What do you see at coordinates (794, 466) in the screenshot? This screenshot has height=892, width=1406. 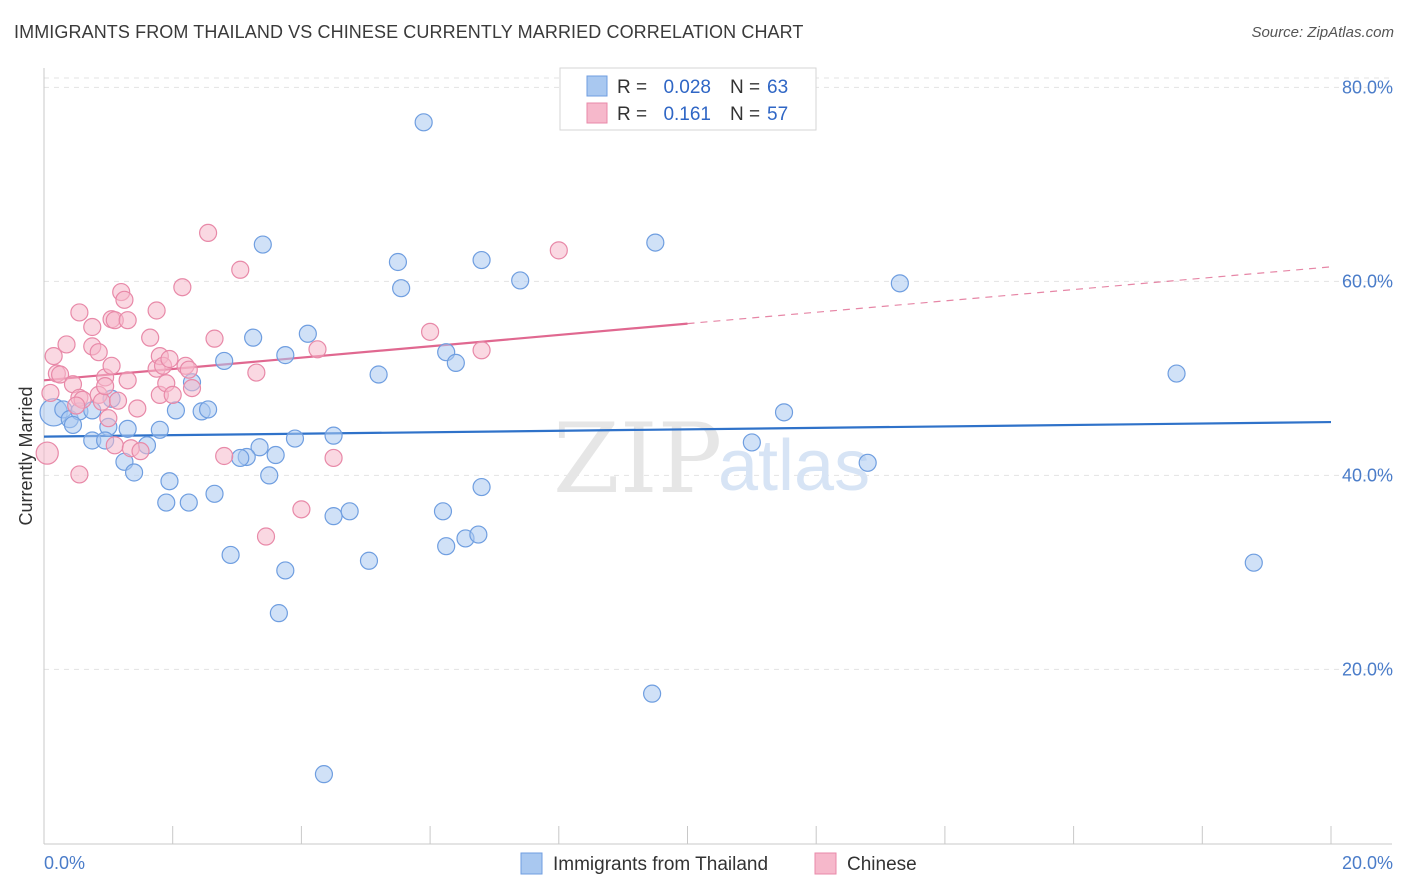 I see `watermark-atlas: atlas` at bounding box center [794, 466].